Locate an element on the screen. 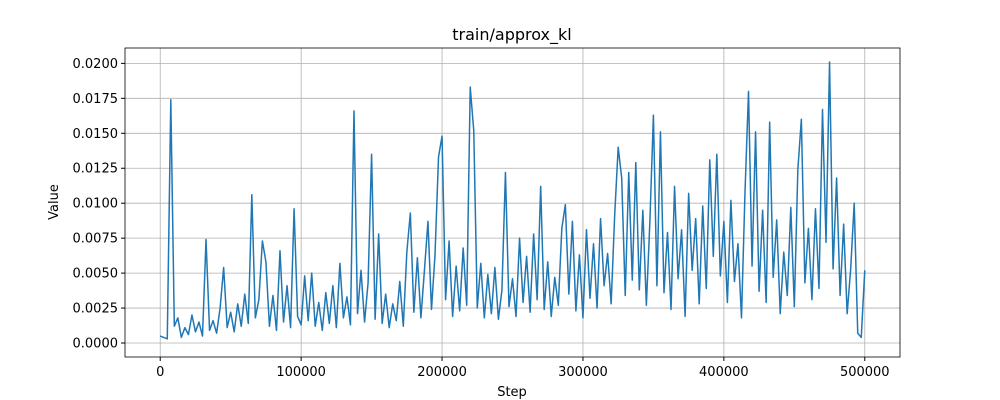 The width and height of the screenshot is (1000, 400). y-tick-label: 0.0025 is located at coordinates (96, 309).